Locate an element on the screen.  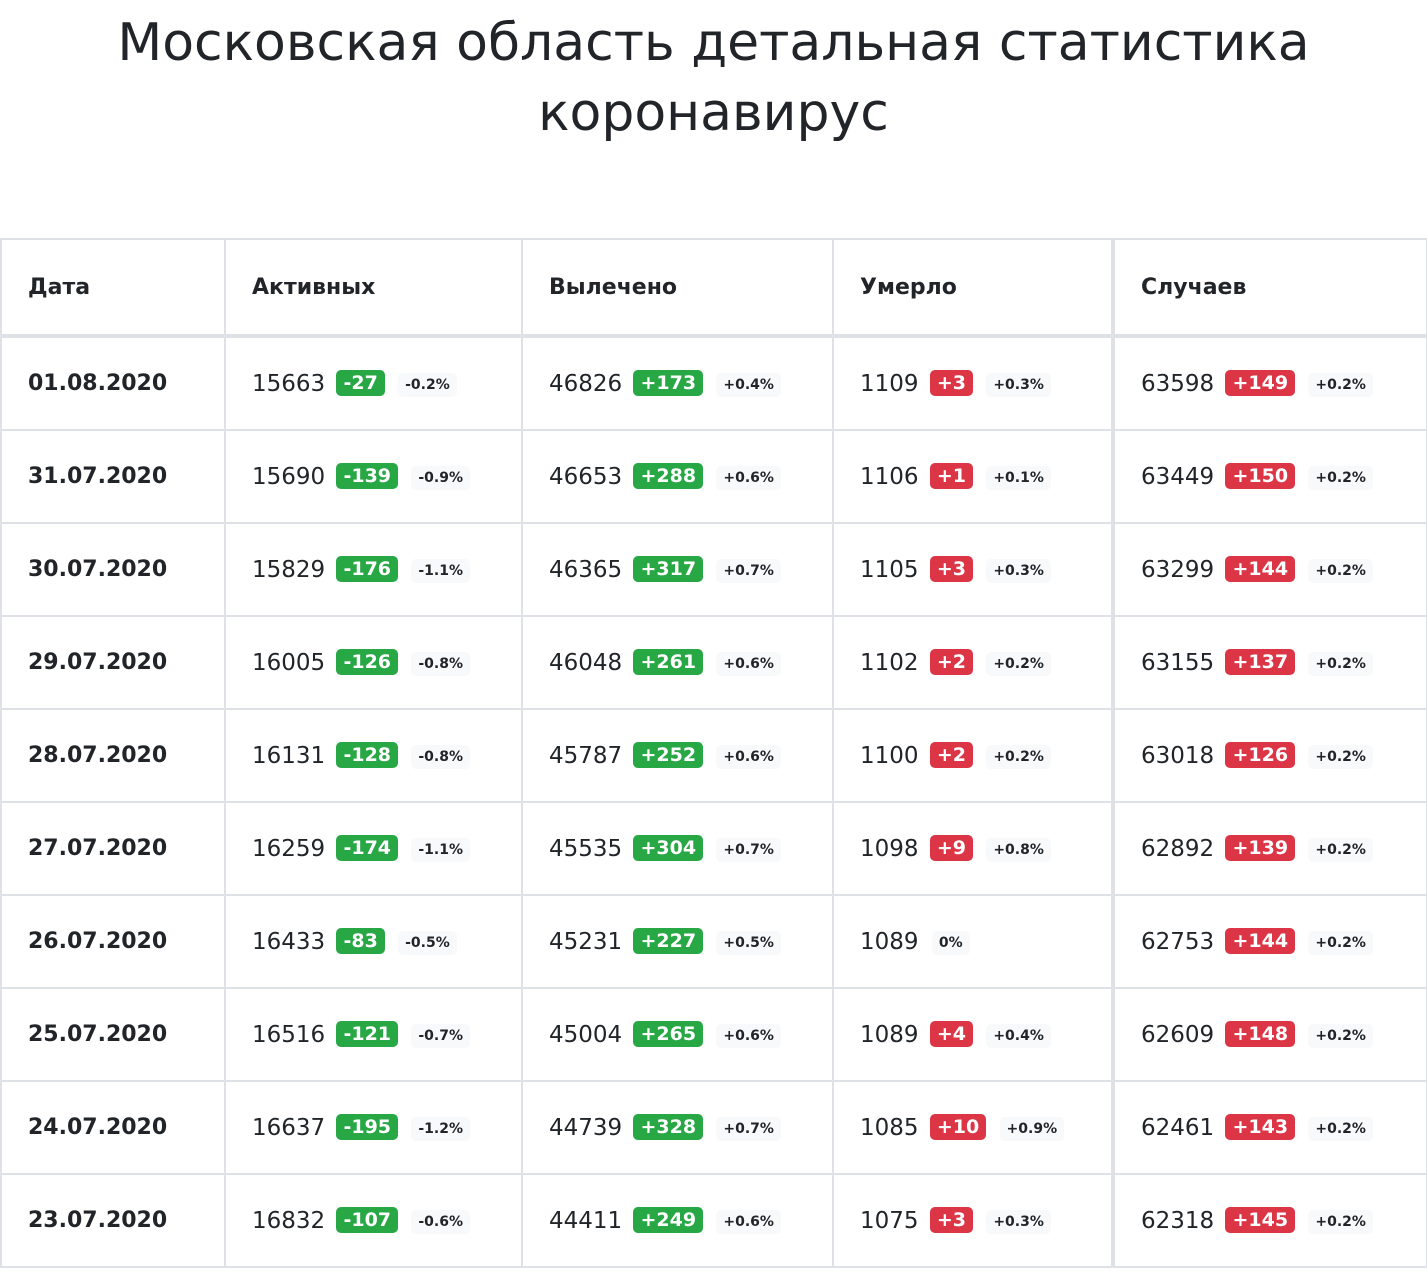
recovered-cell: 46365 +317 +0.7% is located at coordinates (677, 569).